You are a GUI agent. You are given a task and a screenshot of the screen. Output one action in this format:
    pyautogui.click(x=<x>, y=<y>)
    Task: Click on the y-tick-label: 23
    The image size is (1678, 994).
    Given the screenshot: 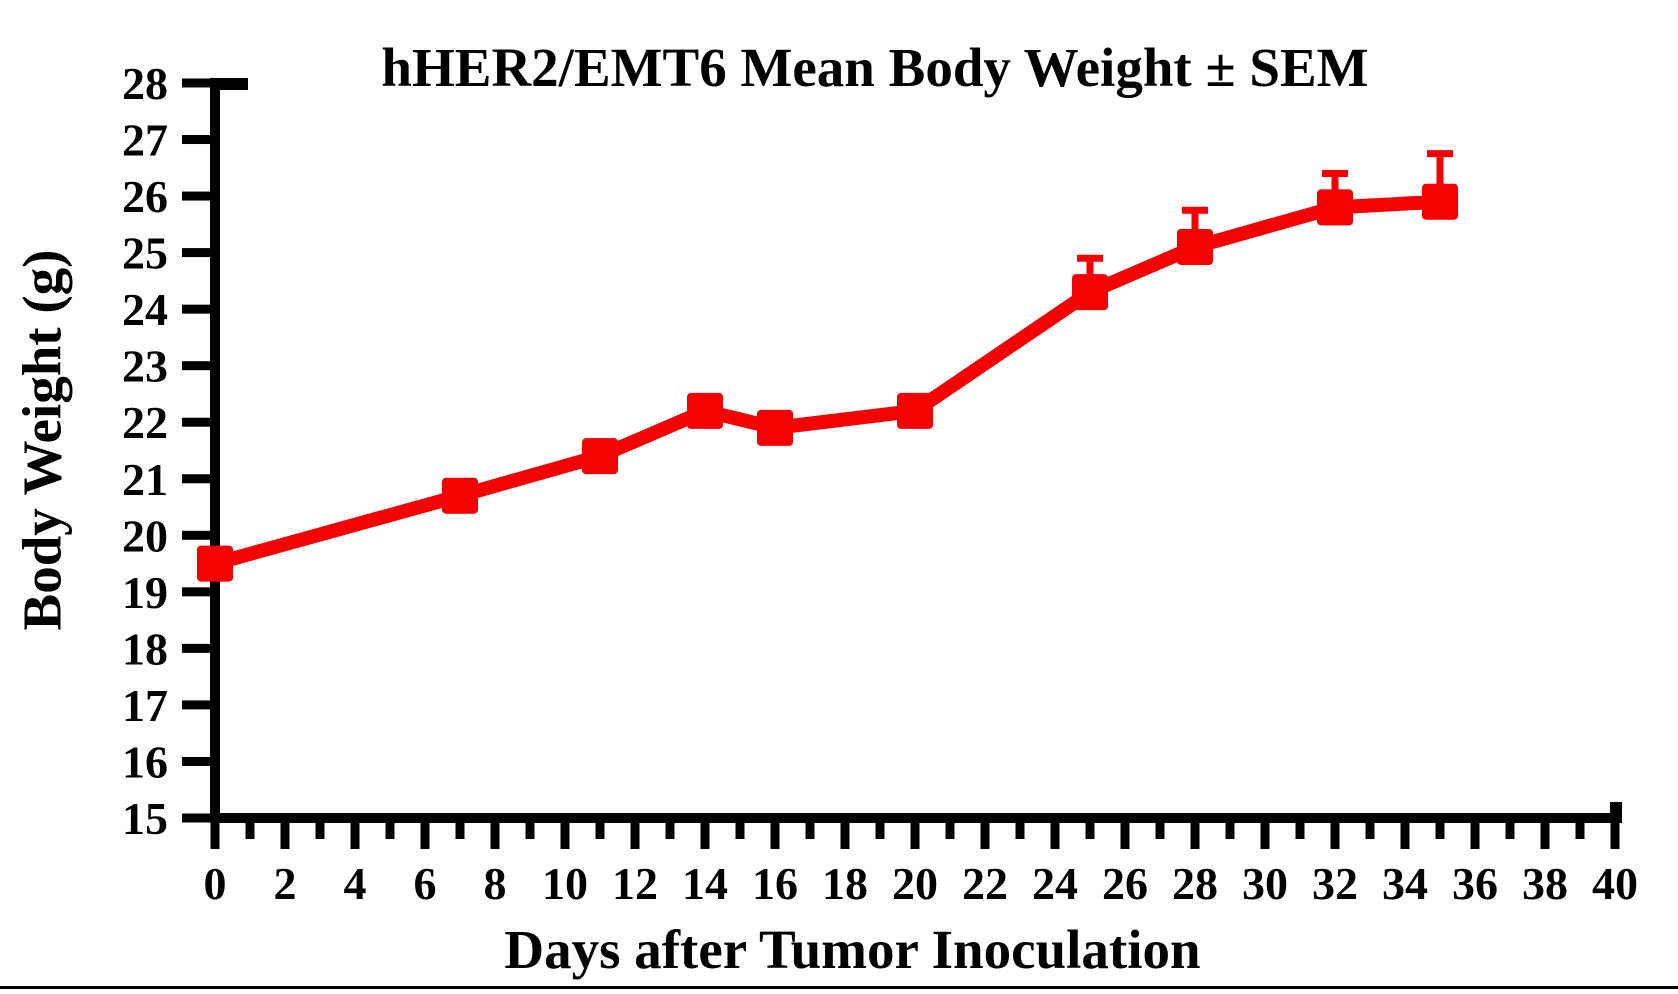 What is the action you would take?
    pyautogui.click(x=145, y=366)
    